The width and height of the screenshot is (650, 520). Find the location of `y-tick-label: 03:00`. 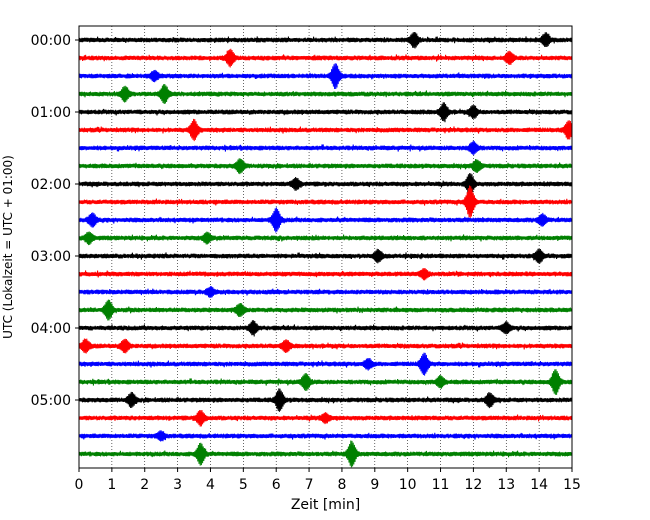

y-tick-label: 03:00 is located at coordinates (51, 257).